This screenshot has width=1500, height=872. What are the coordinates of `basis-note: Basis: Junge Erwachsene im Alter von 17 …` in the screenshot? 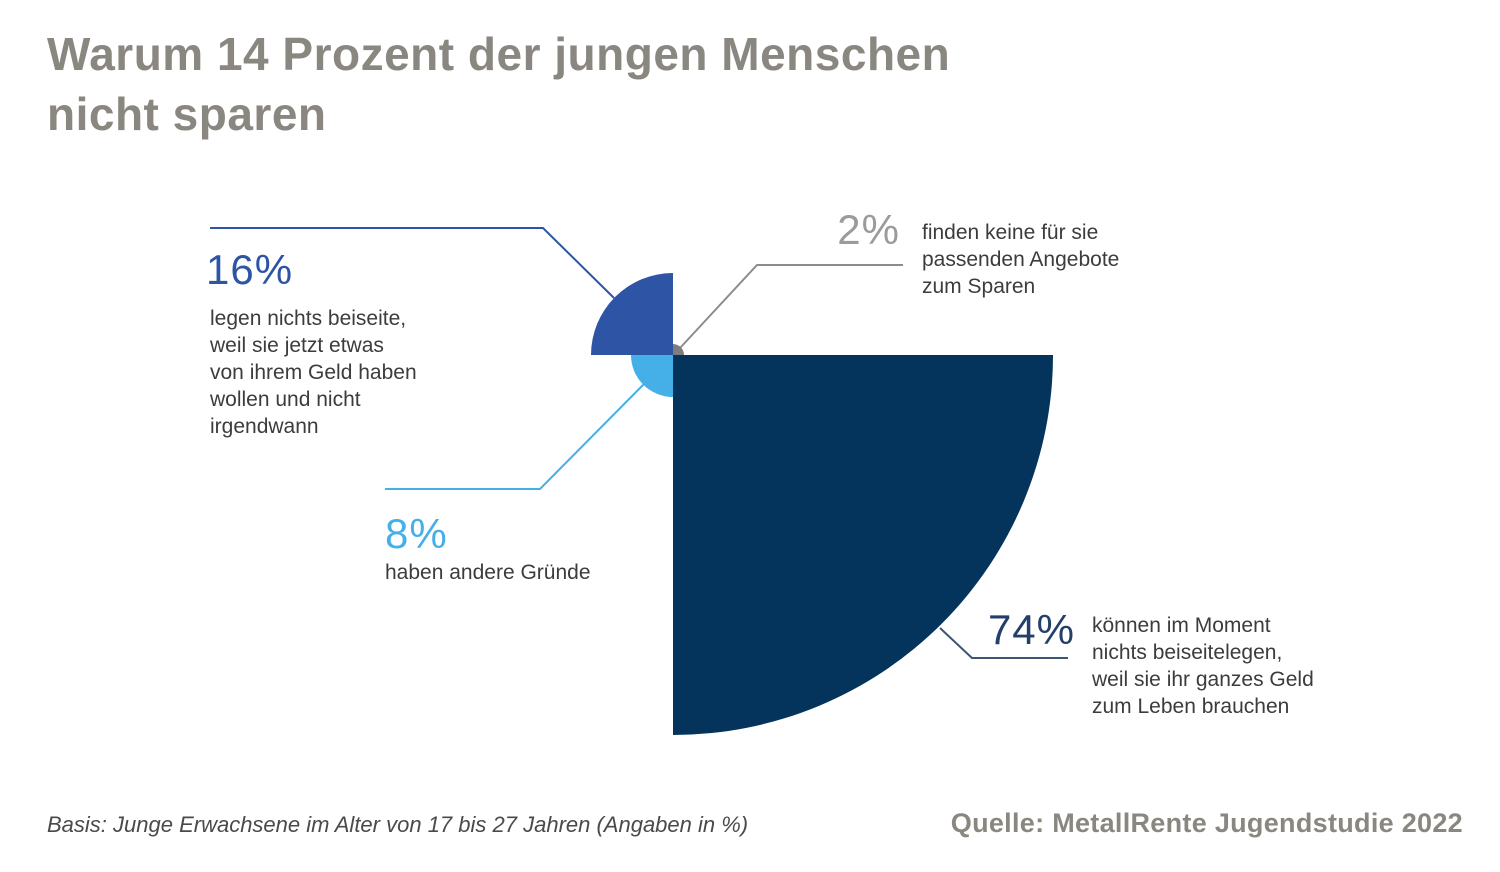 It's located at (398, 824).